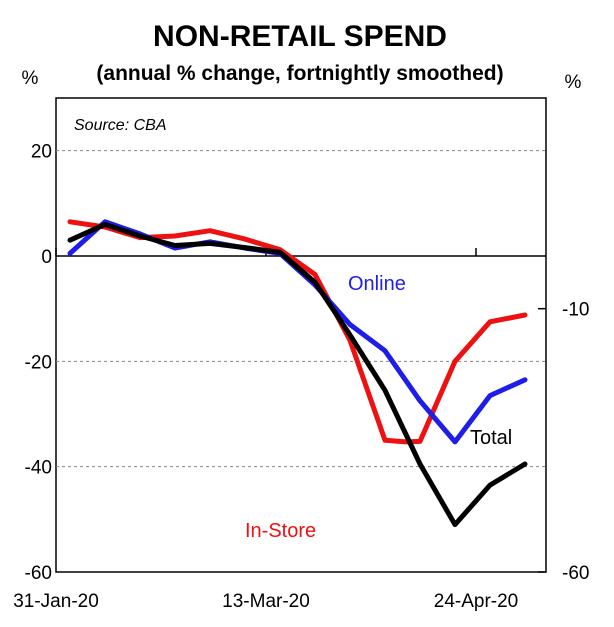 This screenshot has height=627, width=614. I want to click on left-tick-label: 0, so click(46, 257).